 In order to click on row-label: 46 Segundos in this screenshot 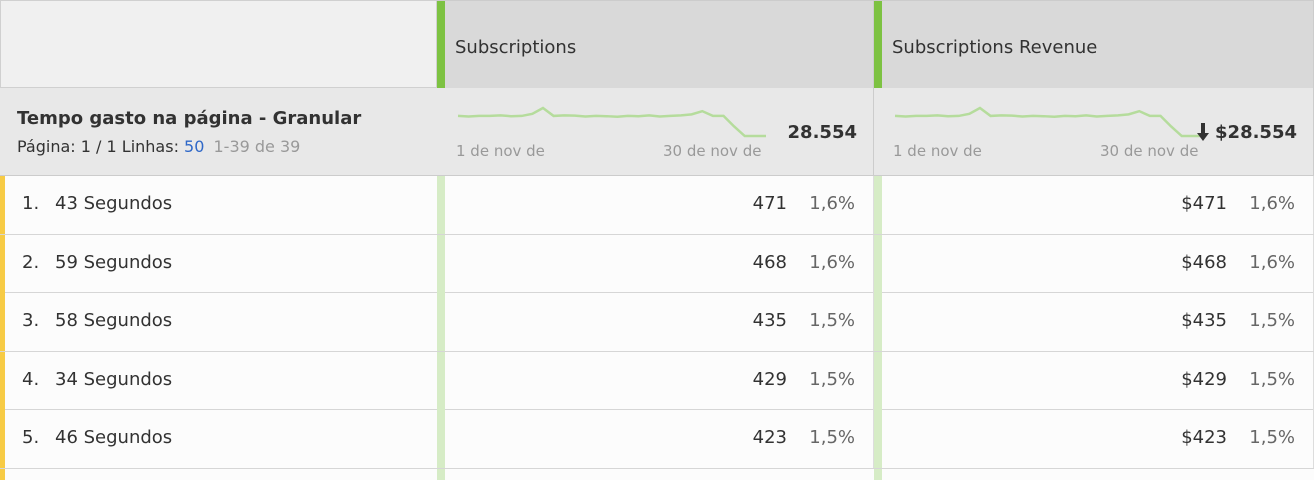, I will do `click(114, 437)`.